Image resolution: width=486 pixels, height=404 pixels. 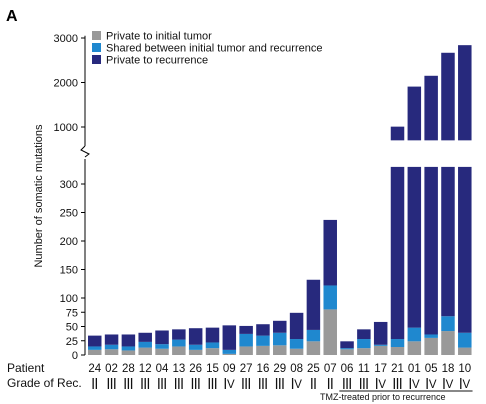 I want to click on patient-label: 16, so click(x=263, y=369).